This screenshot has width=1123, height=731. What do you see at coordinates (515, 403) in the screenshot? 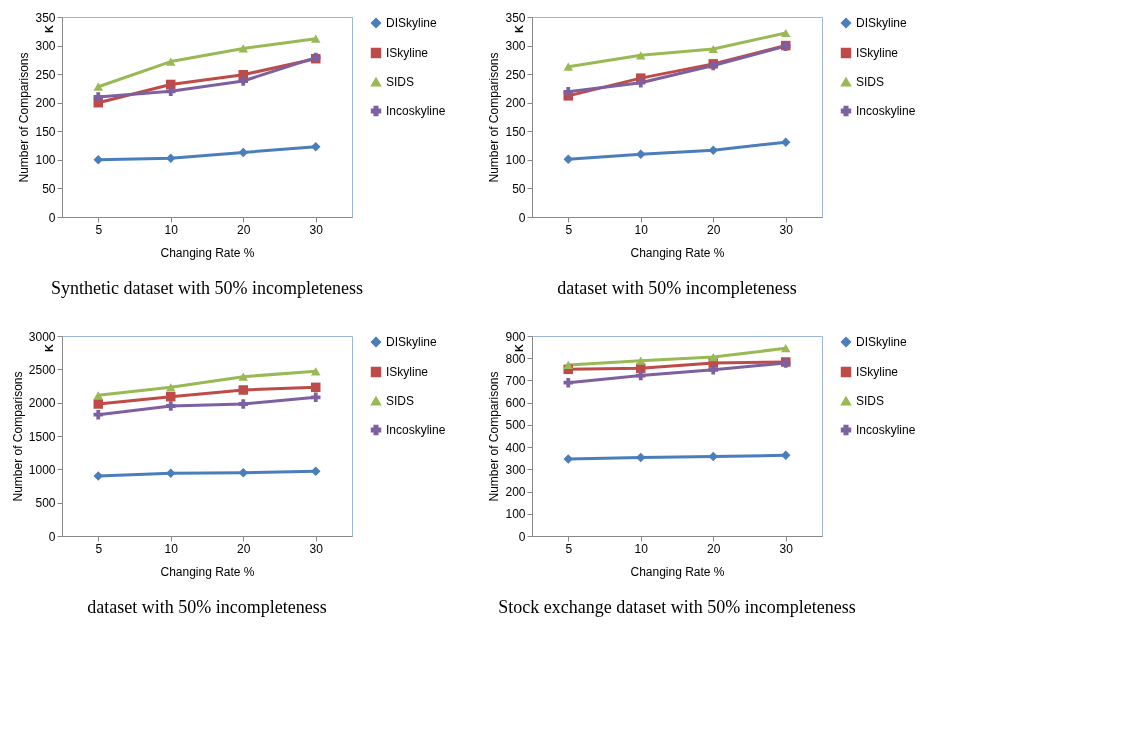
I see `y-tick-label: 600` at bounding box center [515, 403].